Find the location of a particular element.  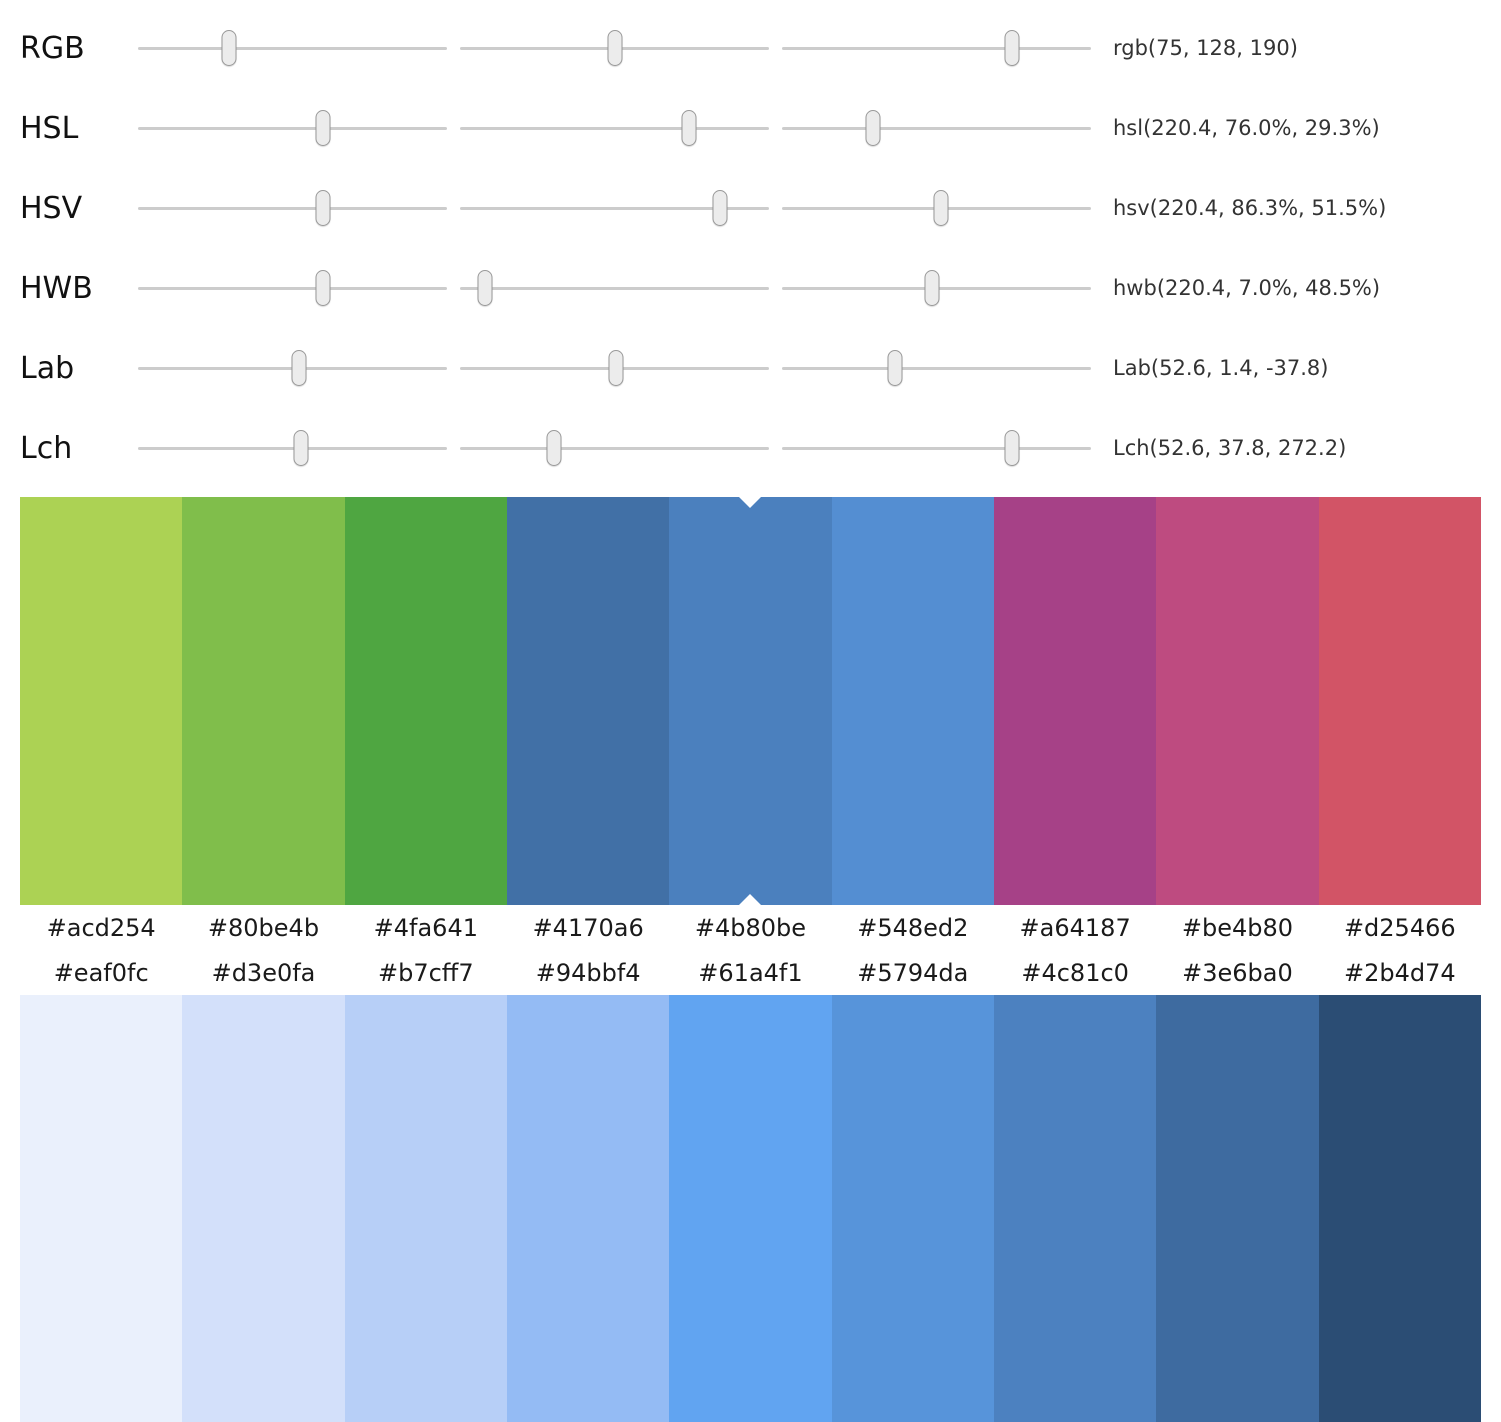

slider-row-hwb: HWB hwb(220.4, 7.0%, 48.5%) is located at coordinates (750, 288).